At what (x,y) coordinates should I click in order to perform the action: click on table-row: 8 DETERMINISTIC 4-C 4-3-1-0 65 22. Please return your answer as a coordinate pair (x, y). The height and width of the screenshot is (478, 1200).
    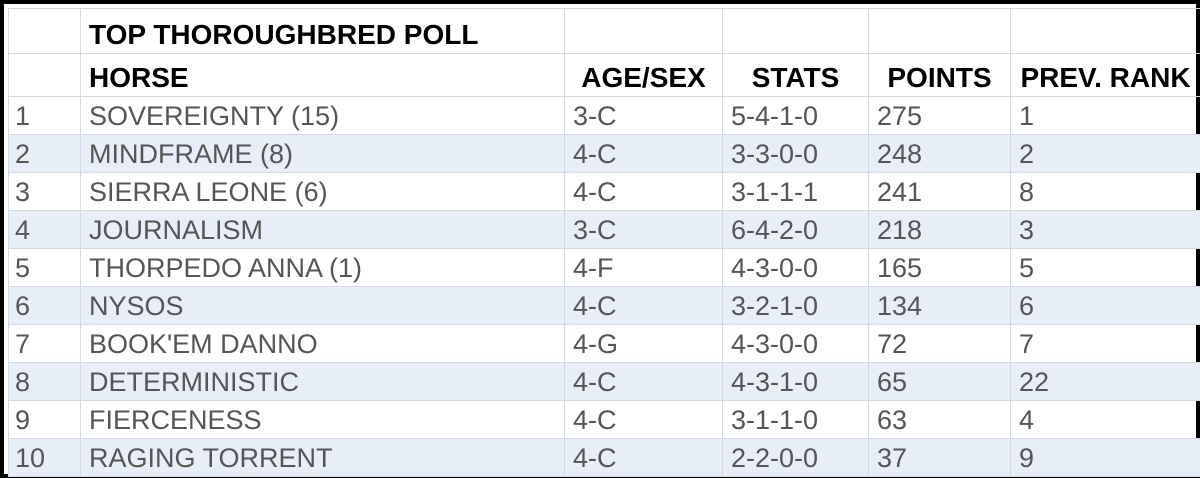
    Looking at the image, I should click on (604, 381).